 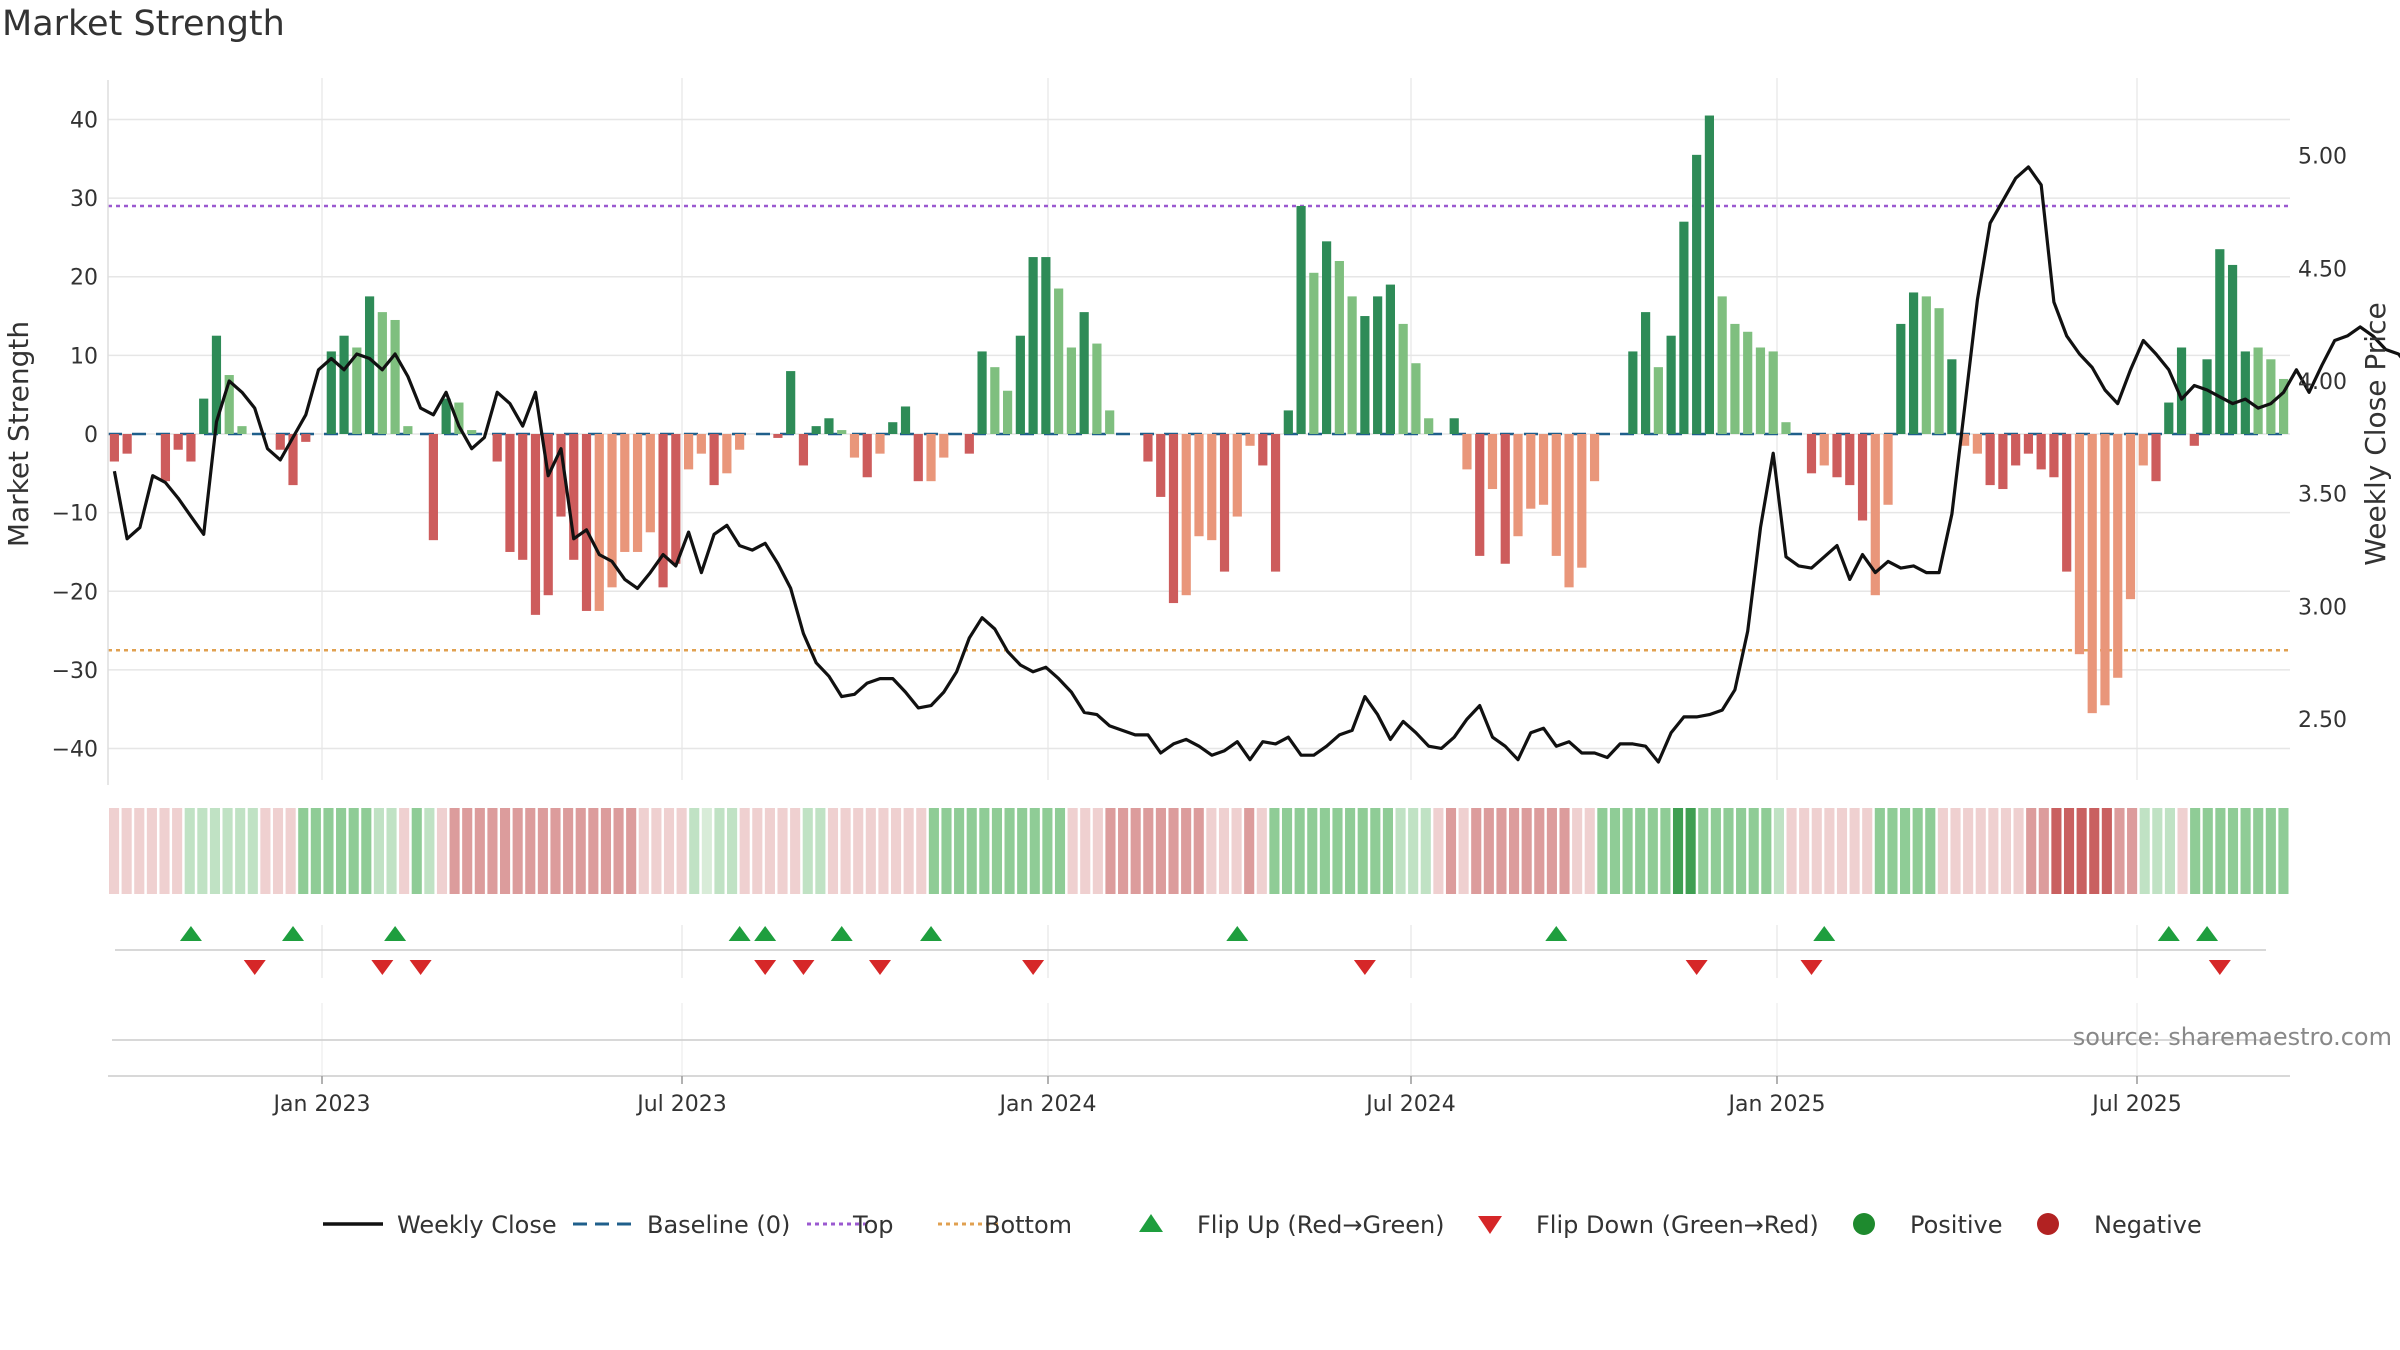 What do you see at coordinates (321, 1104) in the screenshot?
I see `x-tick-label: Jan 2023` at bounding box center [321, 1104].